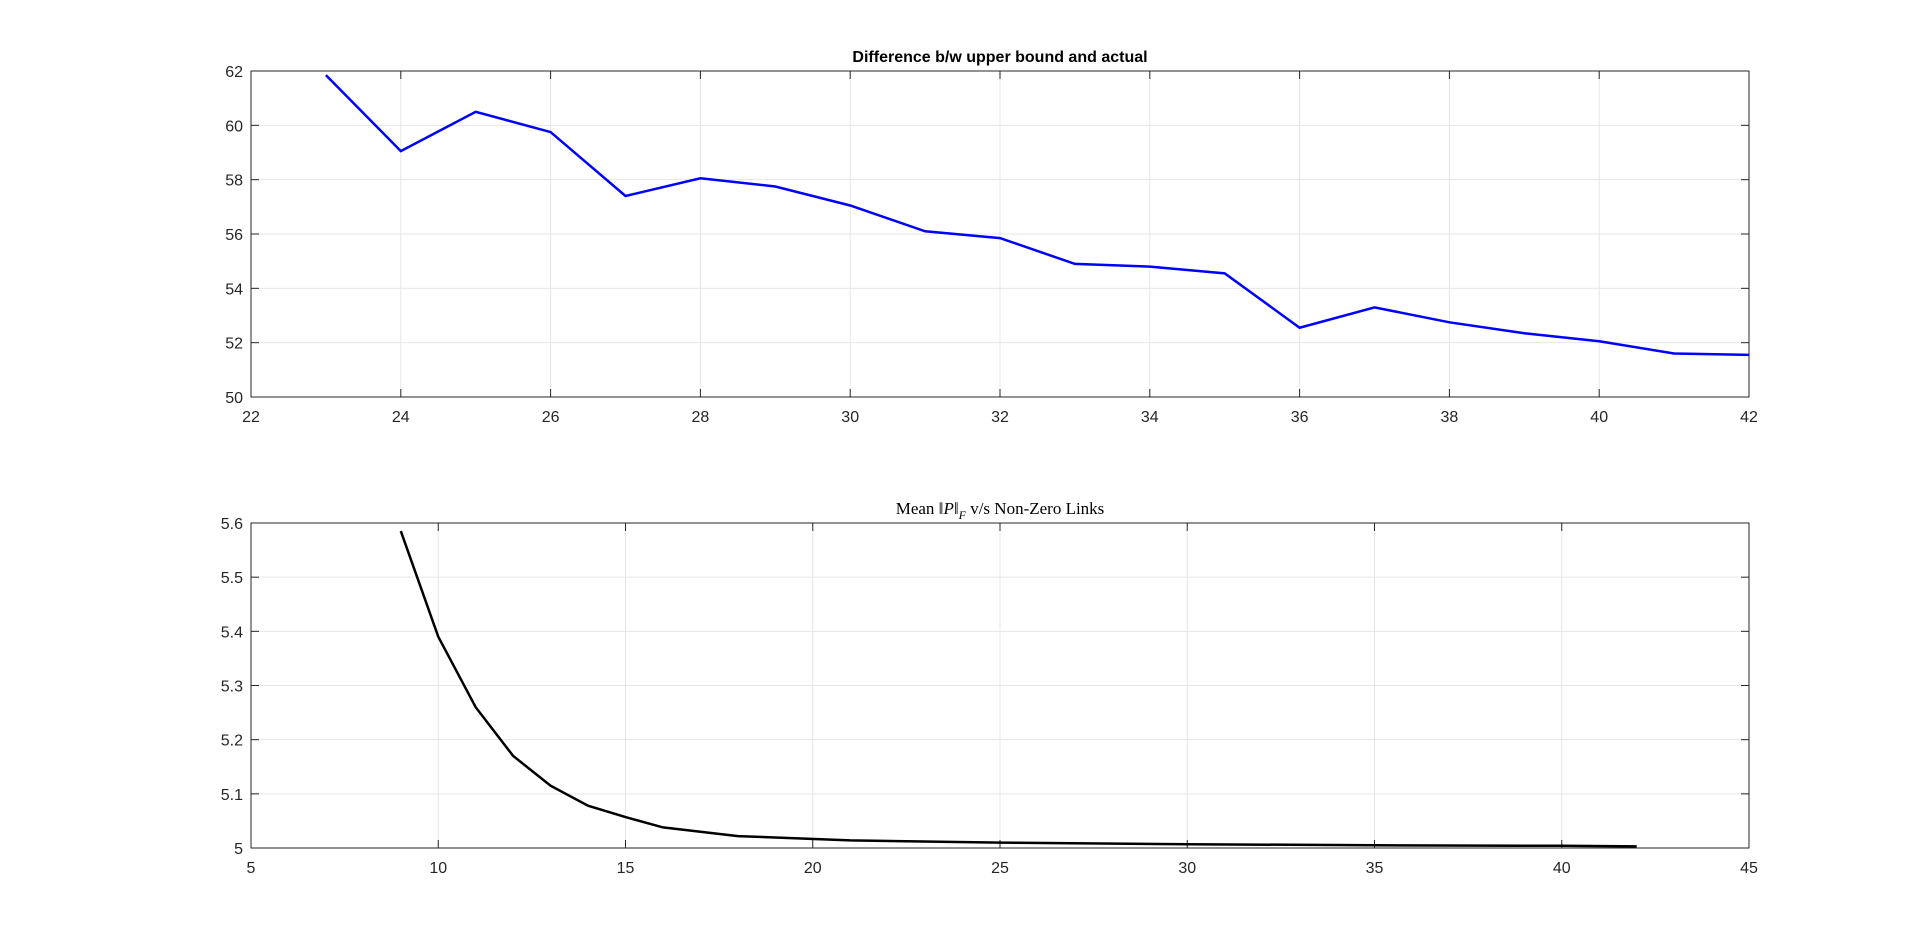  I want to click on x-tick-label: 15, so click(626, 868).